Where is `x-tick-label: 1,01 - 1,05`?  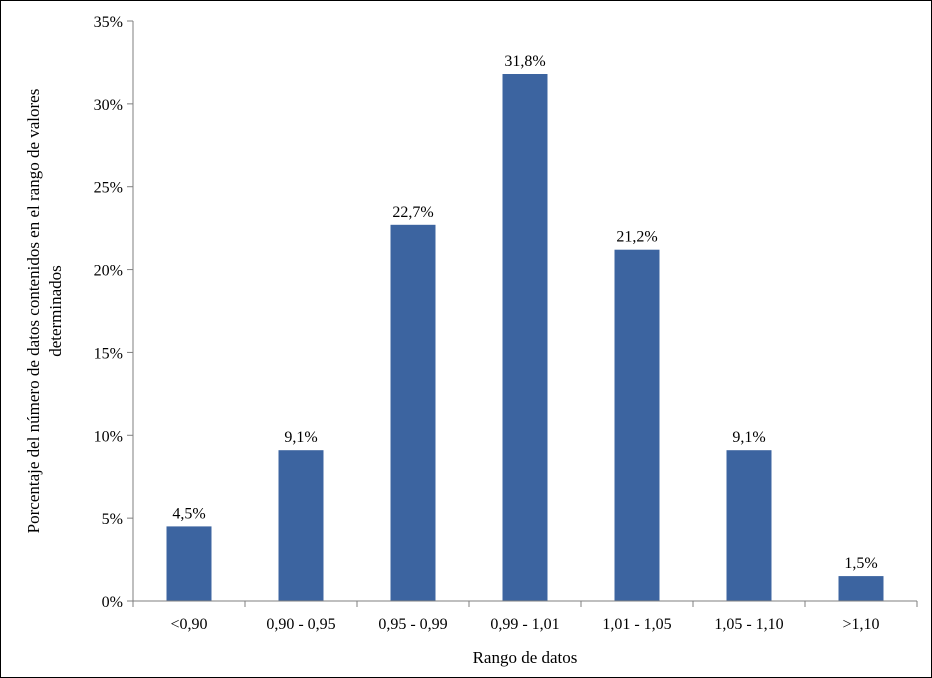
x-tick-label: 1,01 - 1,05 is located at coordinates (636, 624).